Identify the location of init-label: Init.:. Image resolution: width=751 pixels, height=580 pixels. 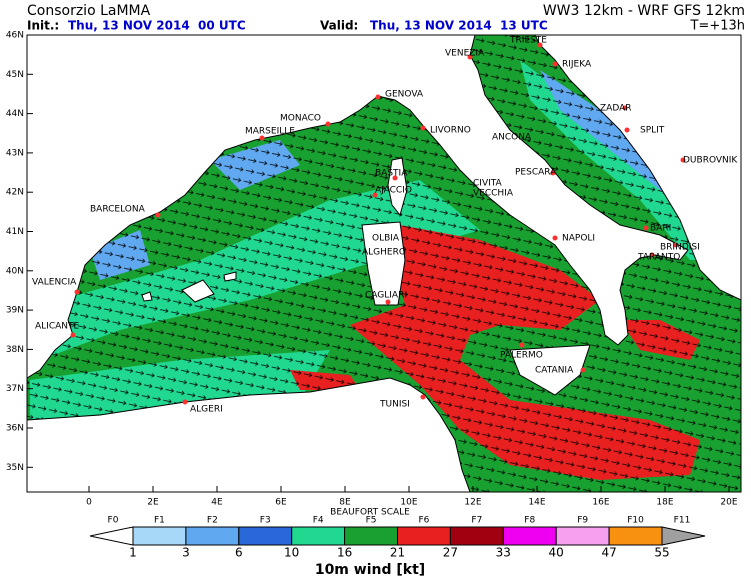
(43, 26).